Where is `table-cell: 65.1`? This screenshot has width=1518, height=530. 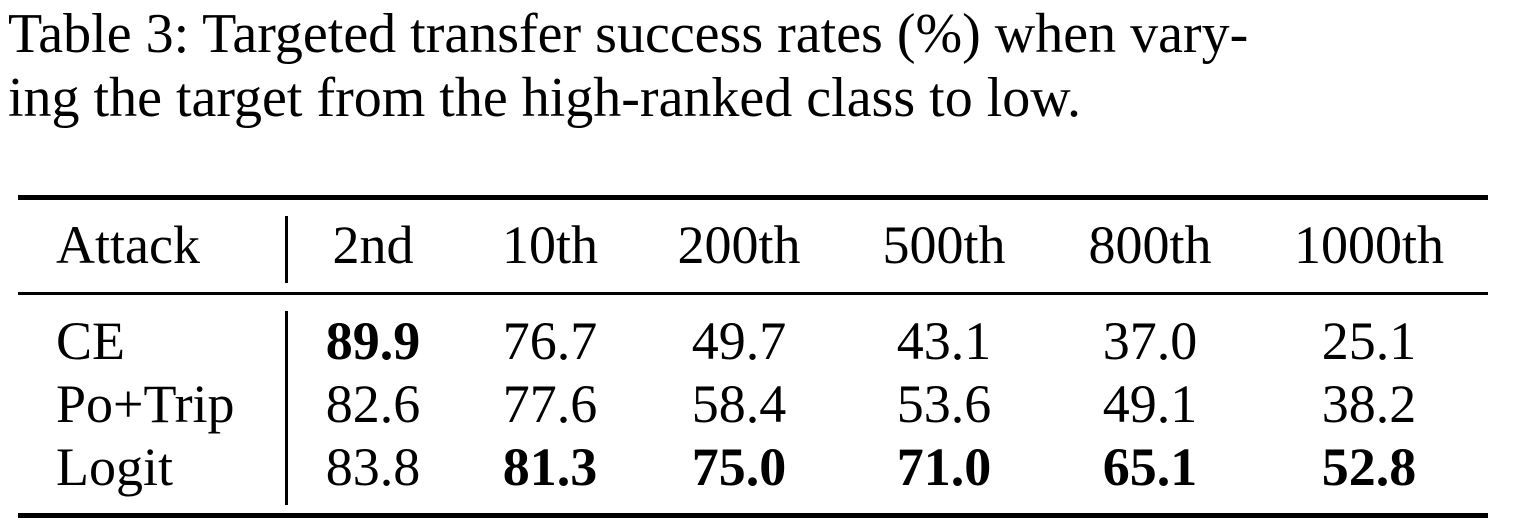 table-cell: 65.1 is located at coordinates (1150, 467).